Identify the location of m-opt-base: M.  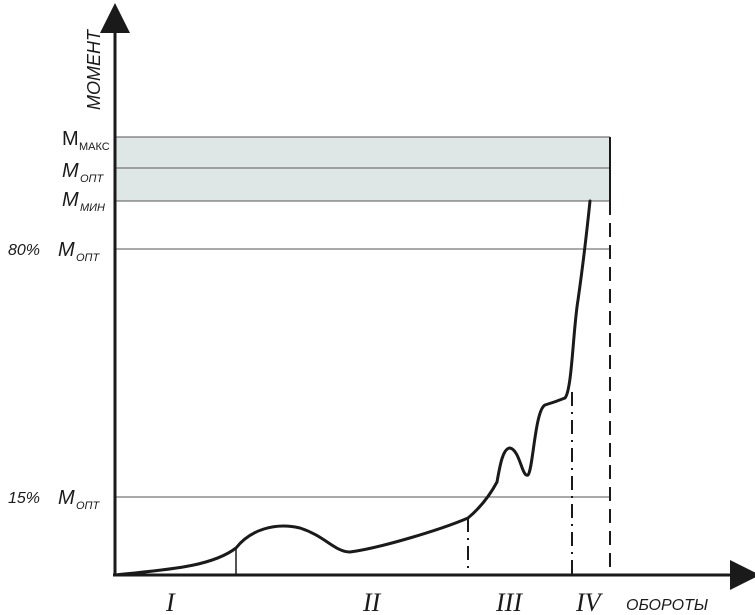
(70, 171).